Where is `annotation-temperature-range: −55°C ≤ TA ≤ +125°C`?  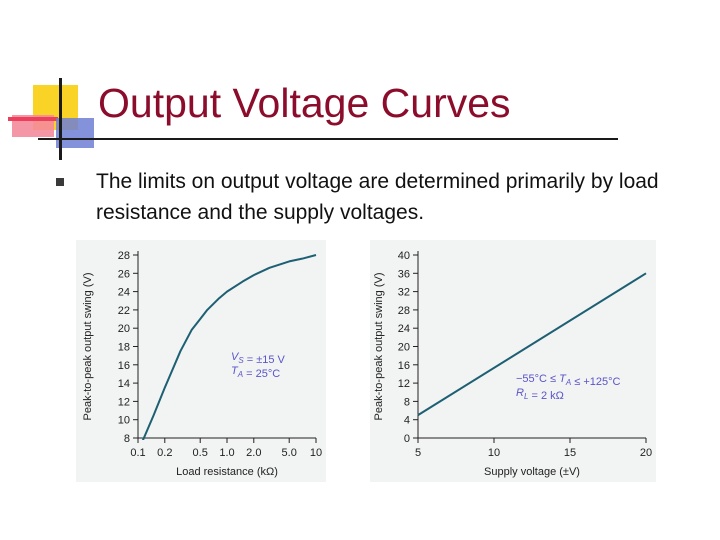 annotation-temperature-range: −55°C ≤ TA ≤ +125°C is located at coordinates (568, 380).